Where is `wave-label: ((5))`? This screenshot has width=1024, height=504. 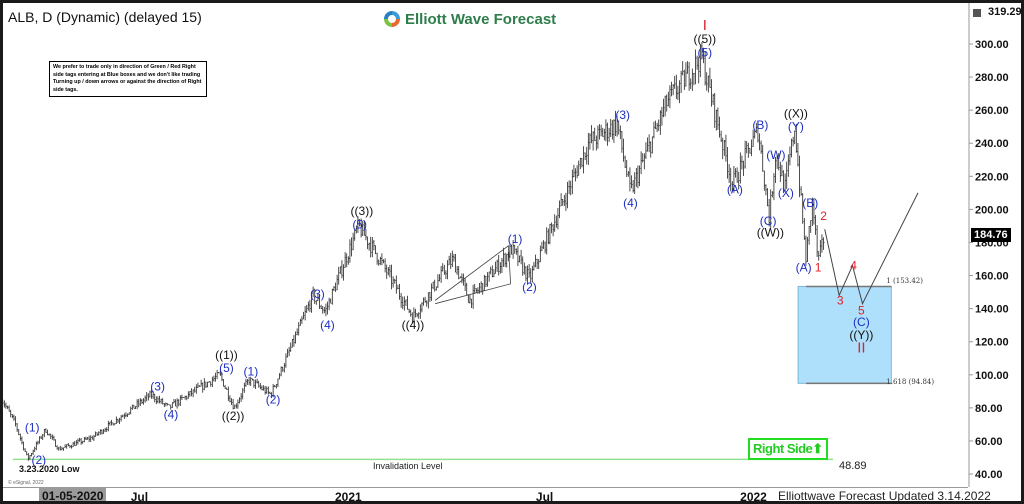
wave-label: ((5)) is located at coordinates (705, 39).